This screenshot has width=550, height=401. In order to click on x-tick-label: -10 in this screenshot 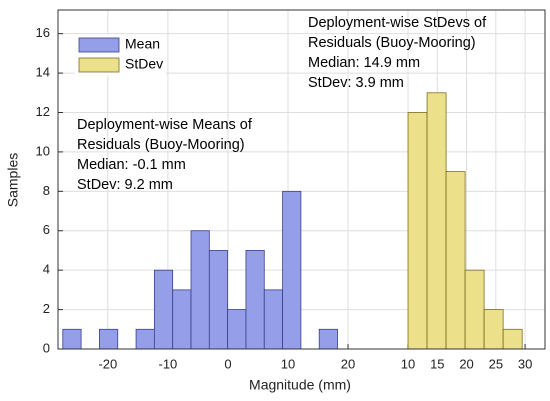, I will do `click(167, 363)`.